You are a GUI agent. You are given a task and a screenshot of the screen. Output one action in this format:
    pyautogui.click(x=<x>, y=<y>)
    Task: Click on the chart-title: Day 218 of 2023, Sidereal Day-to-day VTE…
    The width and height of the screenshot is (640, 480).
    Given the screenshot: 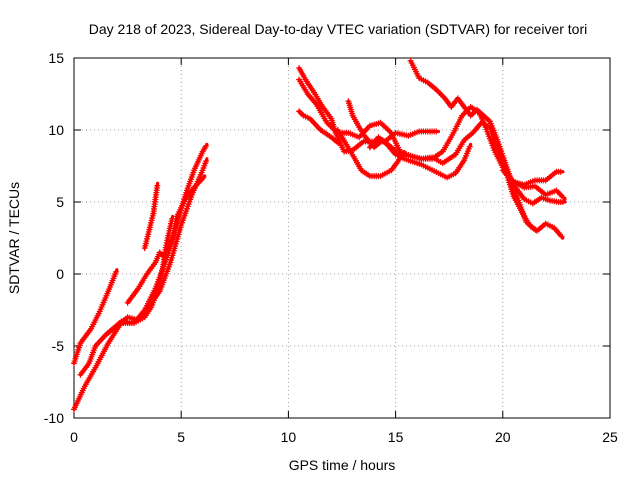 What is the action you would take?
    pyautogui.click(x=338, y=29)
    